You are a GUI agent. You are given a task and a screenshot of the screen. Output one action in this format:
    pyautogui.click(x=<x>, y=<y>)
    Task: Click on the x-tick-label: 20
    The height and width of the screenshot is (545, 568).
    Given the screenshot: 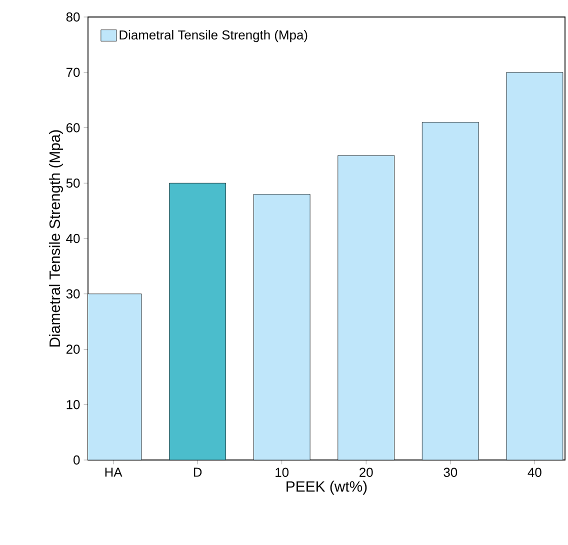 What is the action you would take?
    pyautogui.click(x=366, y=472)
    